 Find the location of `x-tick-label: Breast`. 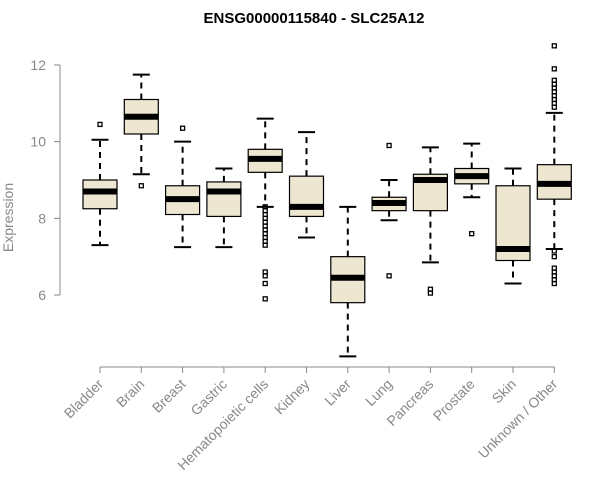

x-tick-label: Breast is located at coordinates (169, 396).